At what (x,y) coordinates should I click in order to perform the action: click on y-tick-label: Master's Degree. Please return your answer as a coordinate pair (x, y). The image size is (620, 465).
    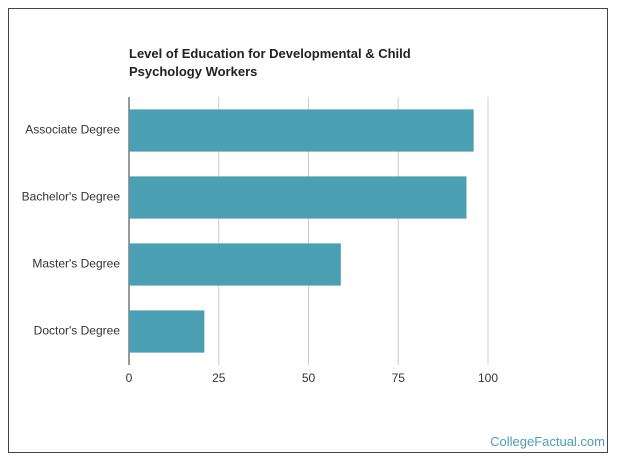
    Looking at the image, I should click on (76, 264).